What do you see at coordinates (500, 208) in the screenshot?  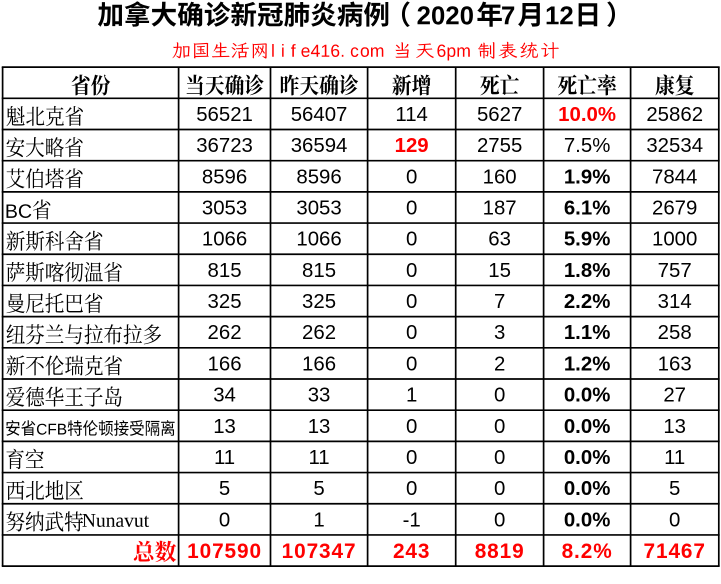 I see `svg-text: 187` at bounding box center [500, 208].